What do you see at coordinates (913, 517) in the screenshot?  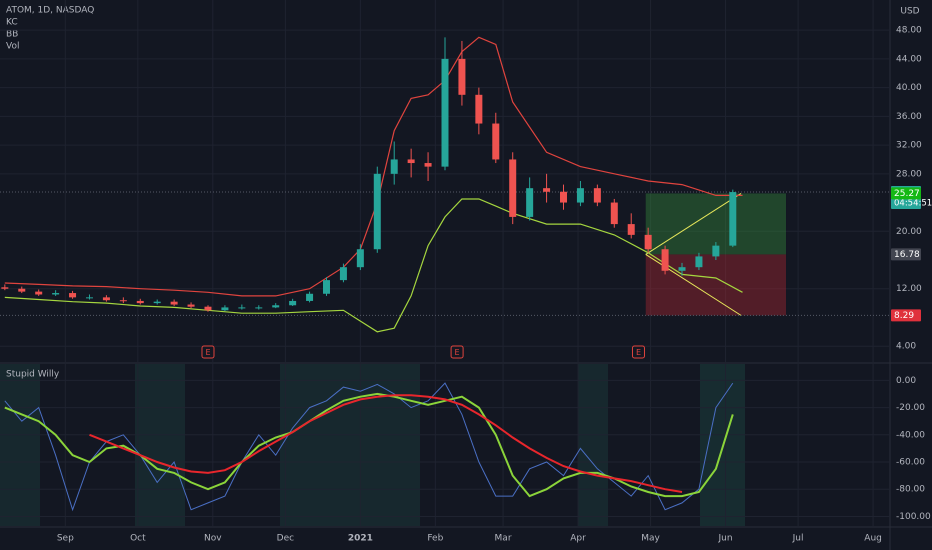 I see `y-tick-label: -100.00` at bounding box center [913, 517].